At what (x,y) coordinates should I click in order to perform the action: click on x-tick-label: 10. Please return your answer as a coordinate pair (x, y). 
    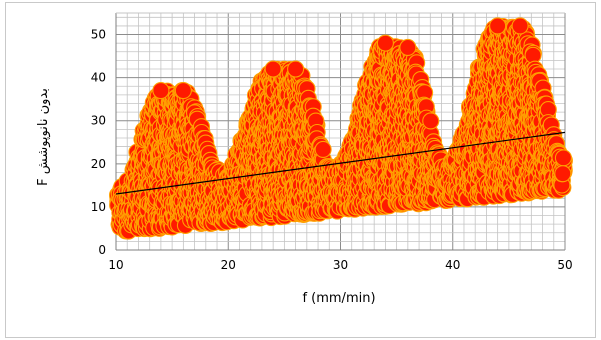
    Looking at the image, I should click on (115, 265).